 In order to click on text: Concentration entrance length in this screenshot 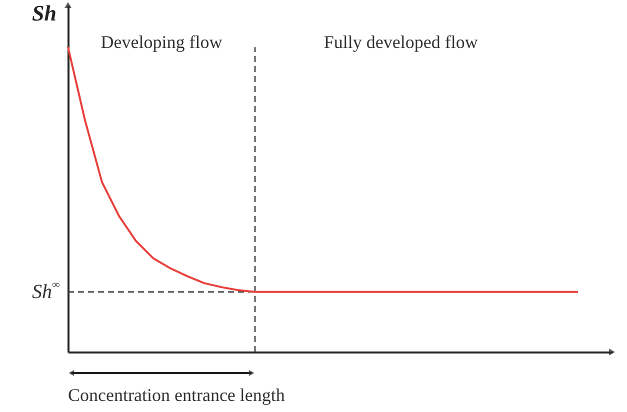, I will do `click(176, 395)`.